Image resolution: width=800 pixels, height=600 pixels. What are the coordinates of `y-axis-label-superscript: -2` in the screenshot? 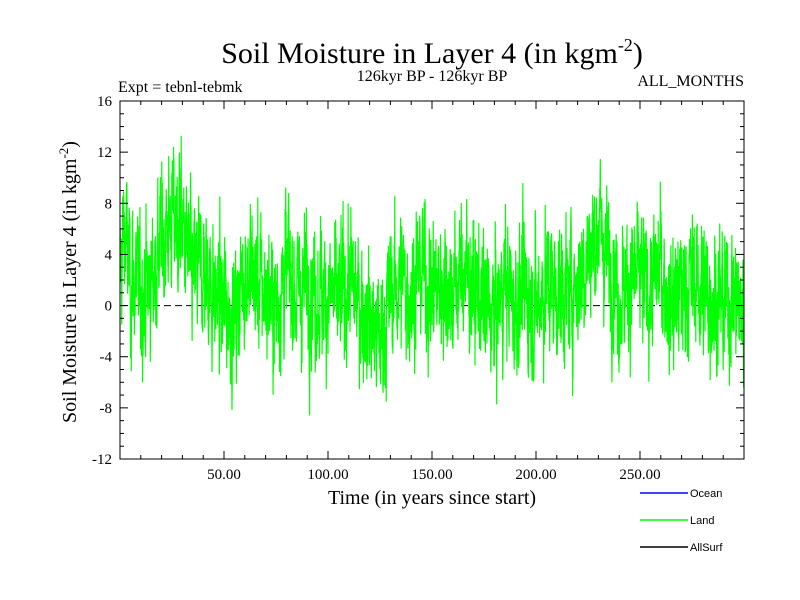 It's located at (63, 153).